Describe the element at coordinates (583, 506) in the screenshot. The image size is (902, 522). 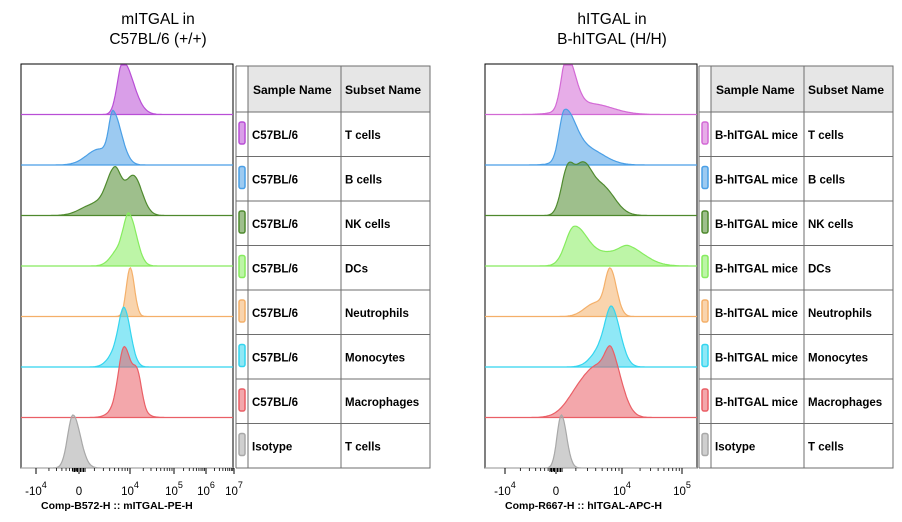
I see `x-axis-label: Comp-R667-H :: hITGAL-APC-H` at that location.